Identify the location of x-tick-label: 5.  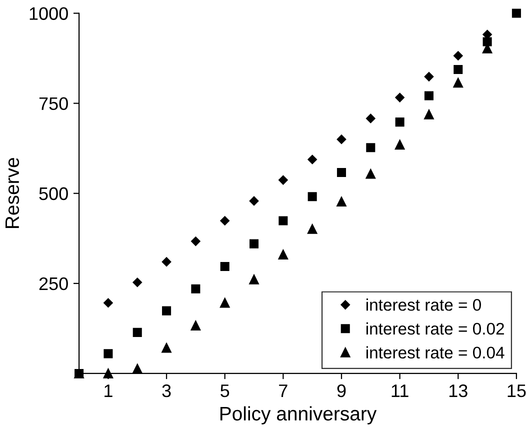
(225, 391).